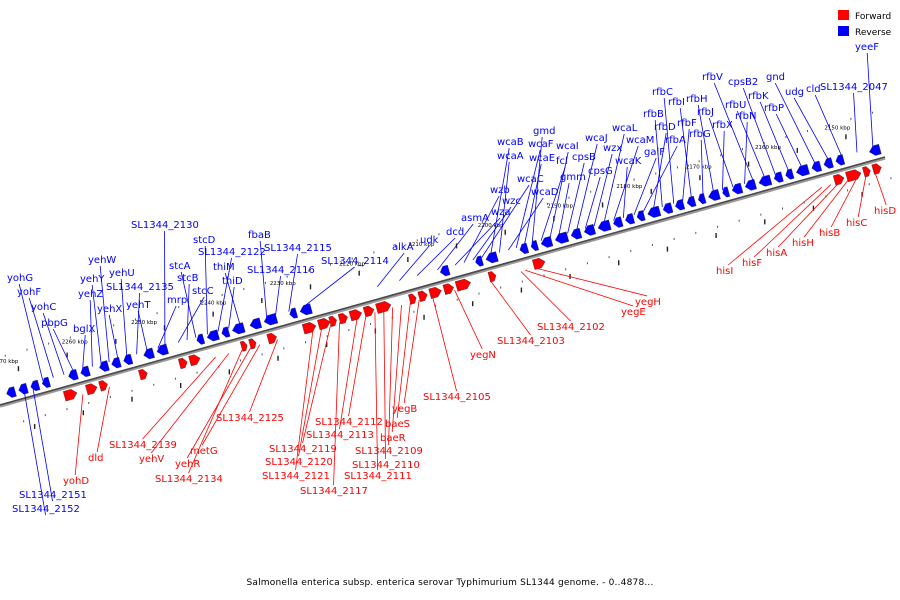 The height and width of the screenshot is (600, 900). What do you see at coordinates (654, 152) in the screenshot?
I see `gene-label-galf: galF` at bounding box center [654, 152].